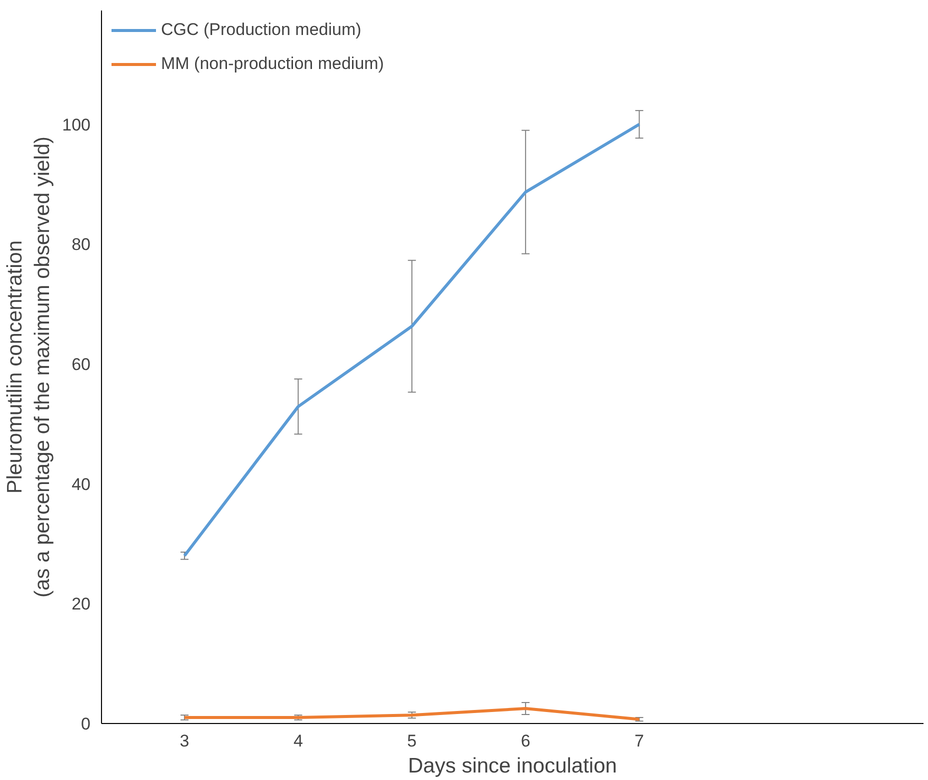 Image resolution: width=928 pixels, height=780 pixels. I want to click on y-axis-title: Pleuromutilin concentration (as a percentage of the maximum observed yield), so click(29, 367).